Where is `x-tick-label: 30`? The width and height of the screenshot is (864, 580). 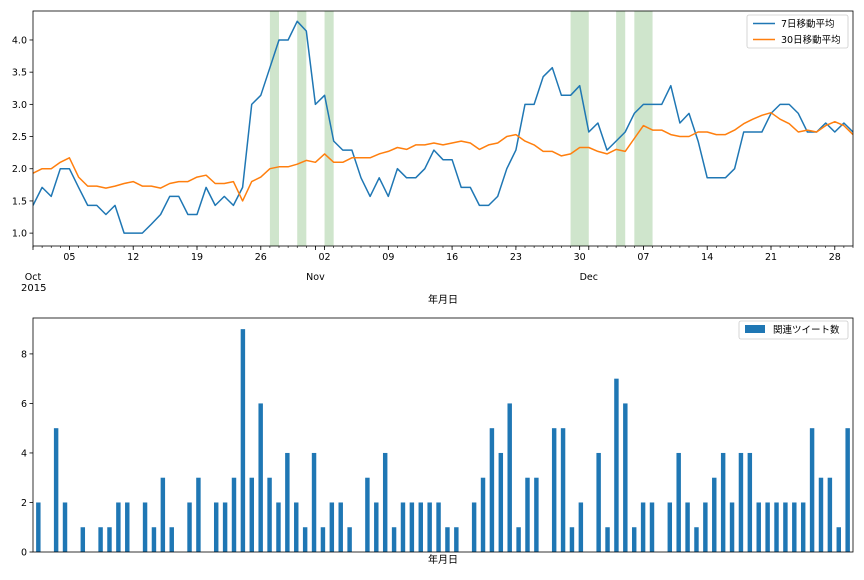 x-tick-label: 30 is located at coordinates (580, 257).